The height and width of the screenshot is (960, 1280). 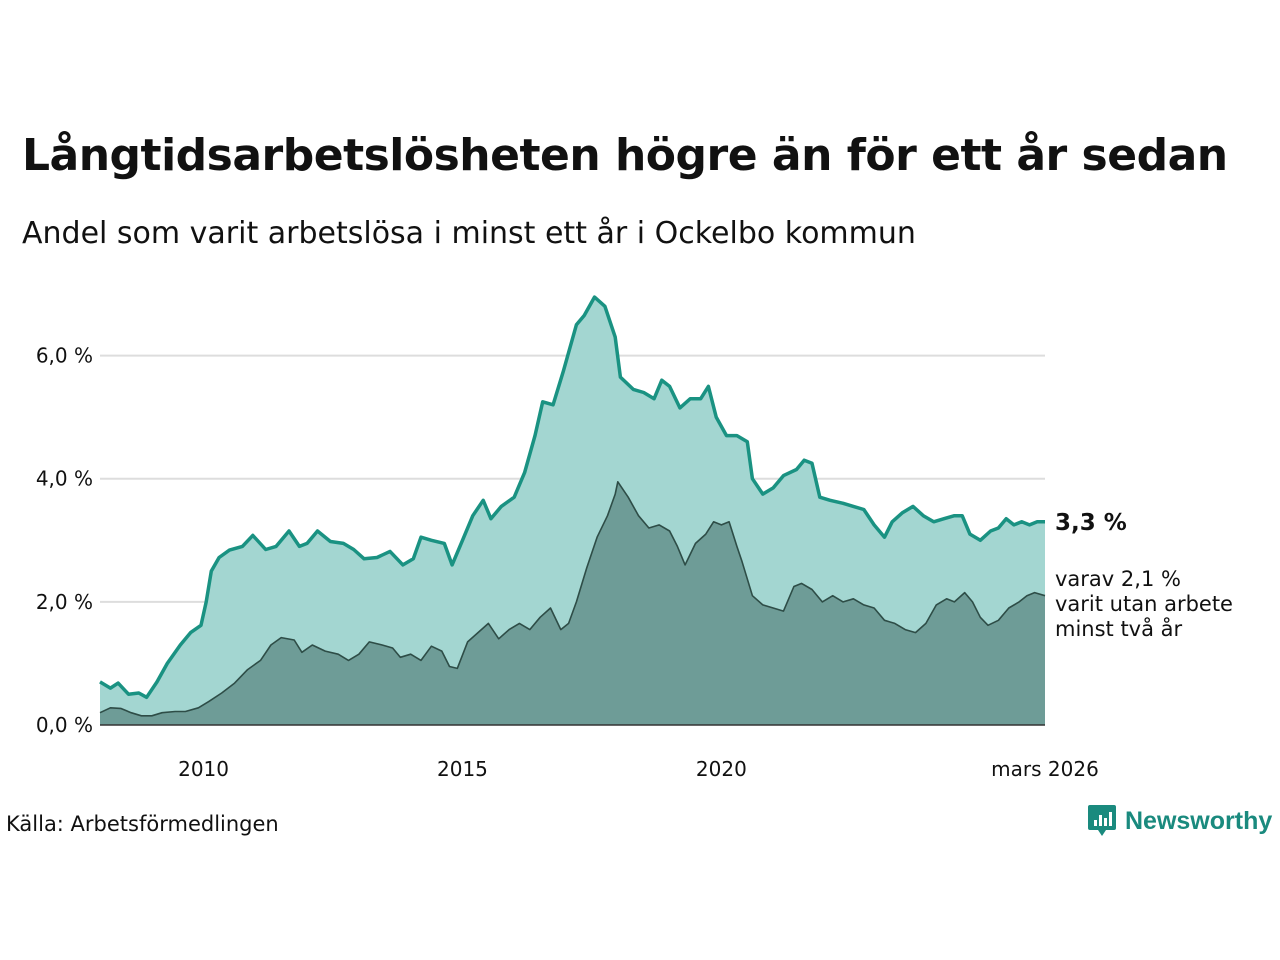 What do you see at coordinates (721, 769) in the screenshot?
I see `x-tick-label: 2020` at bounding box center [721, 769].